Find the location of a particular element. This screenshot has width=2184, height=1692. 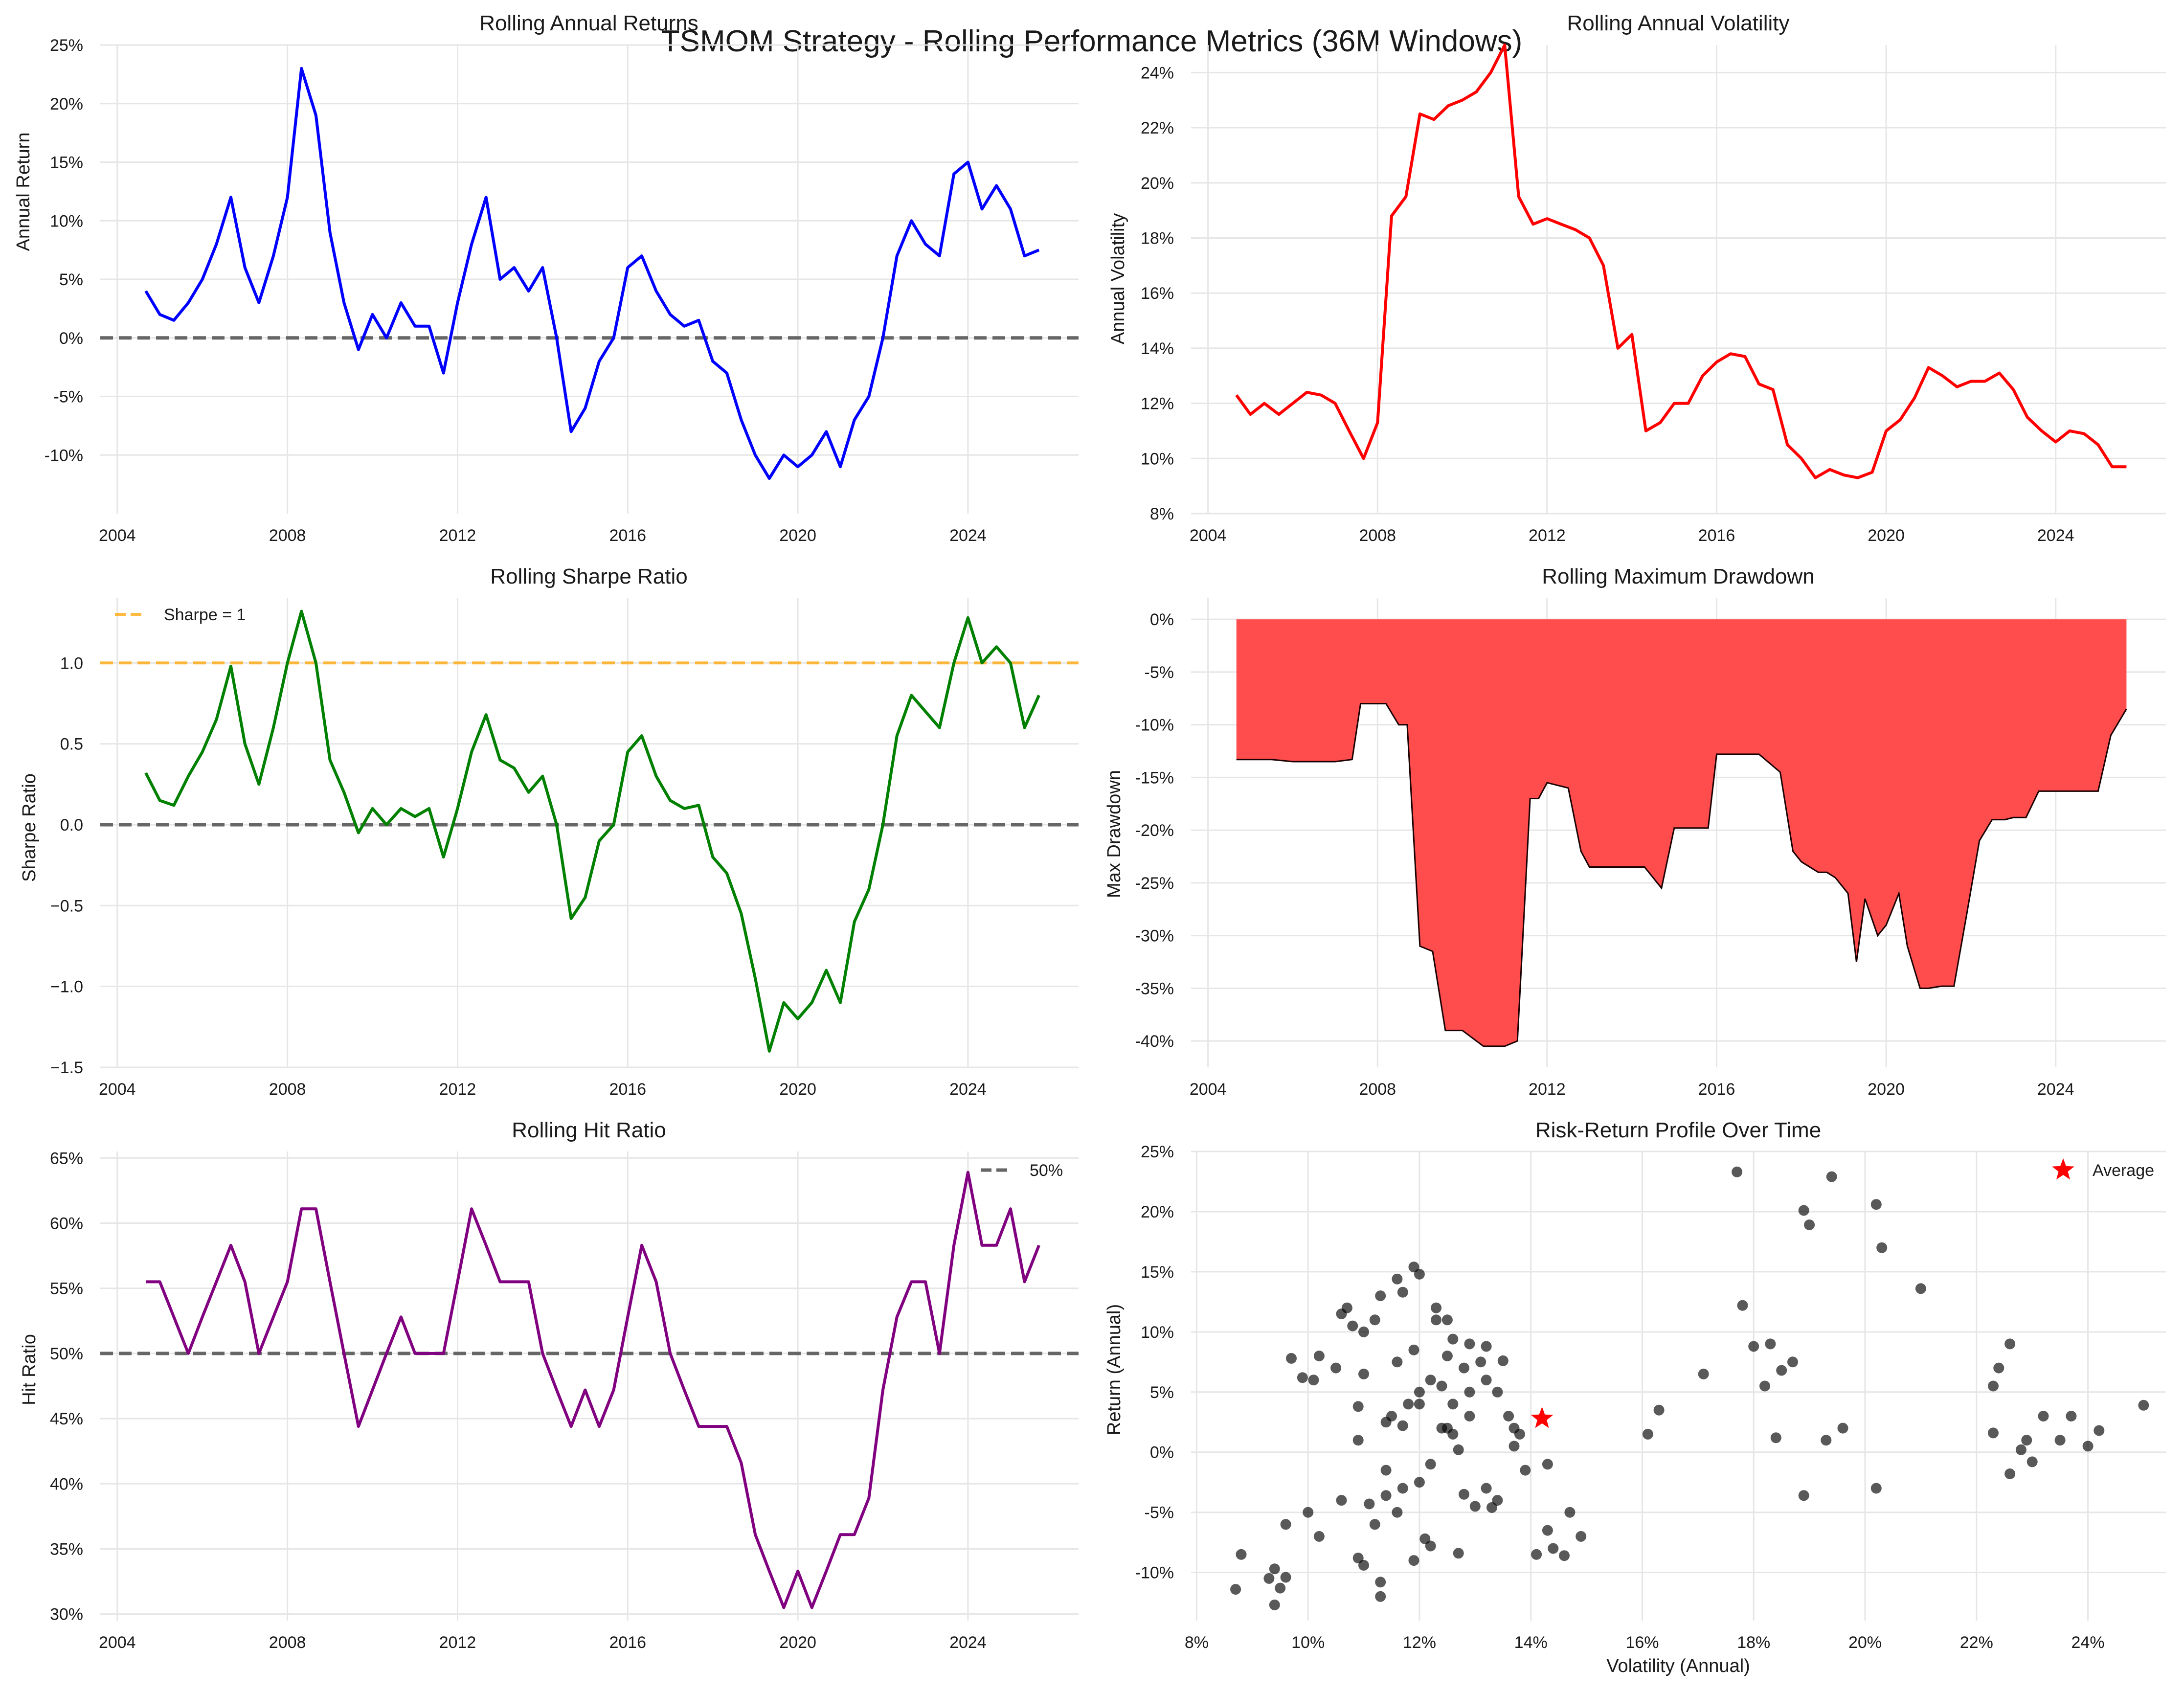

hit-y-tick-label: 40% is located at coordinates (66, 1484).